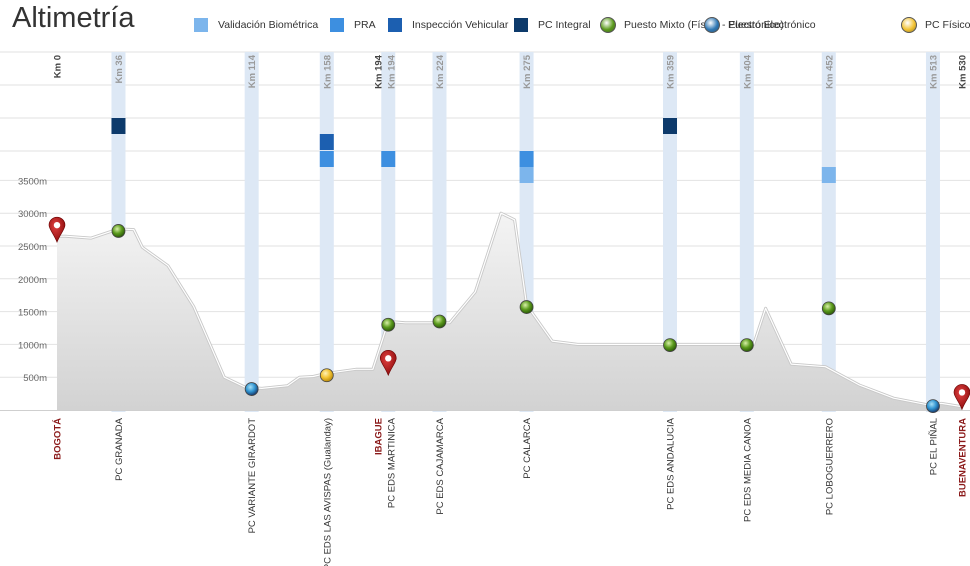 The height and width of the screenshot is (566, 970). What do you see at coordinates (252, 71) in the screenshot?
I see `km-label: Km 114` at bounding box center [252, 71].